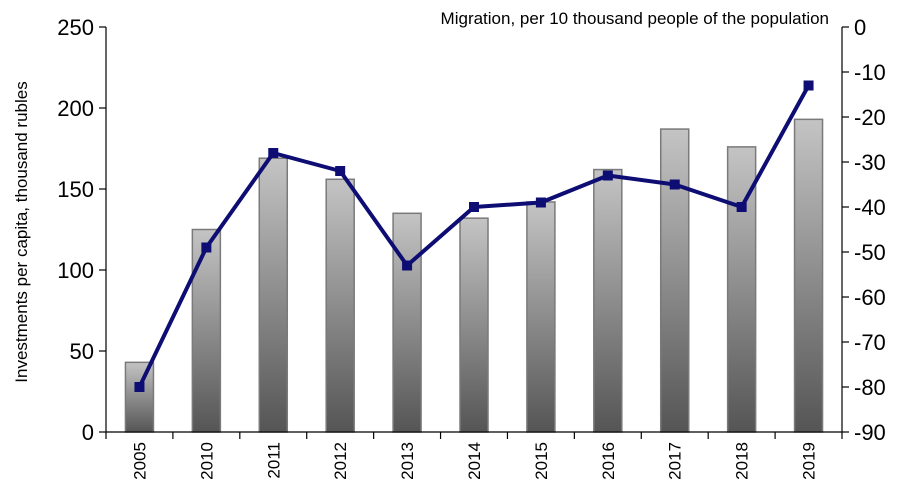  Describe the element at coordinates (206, 461) in the screenshot. I see `x-tick-label-2010: 2010` at that location.